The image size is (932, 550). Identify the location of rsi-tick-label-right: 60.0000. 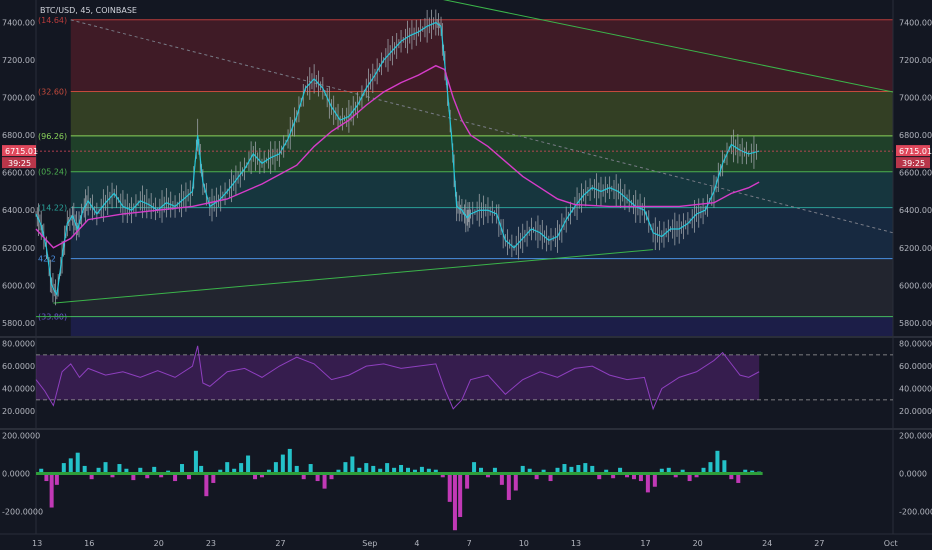
(915, 366).